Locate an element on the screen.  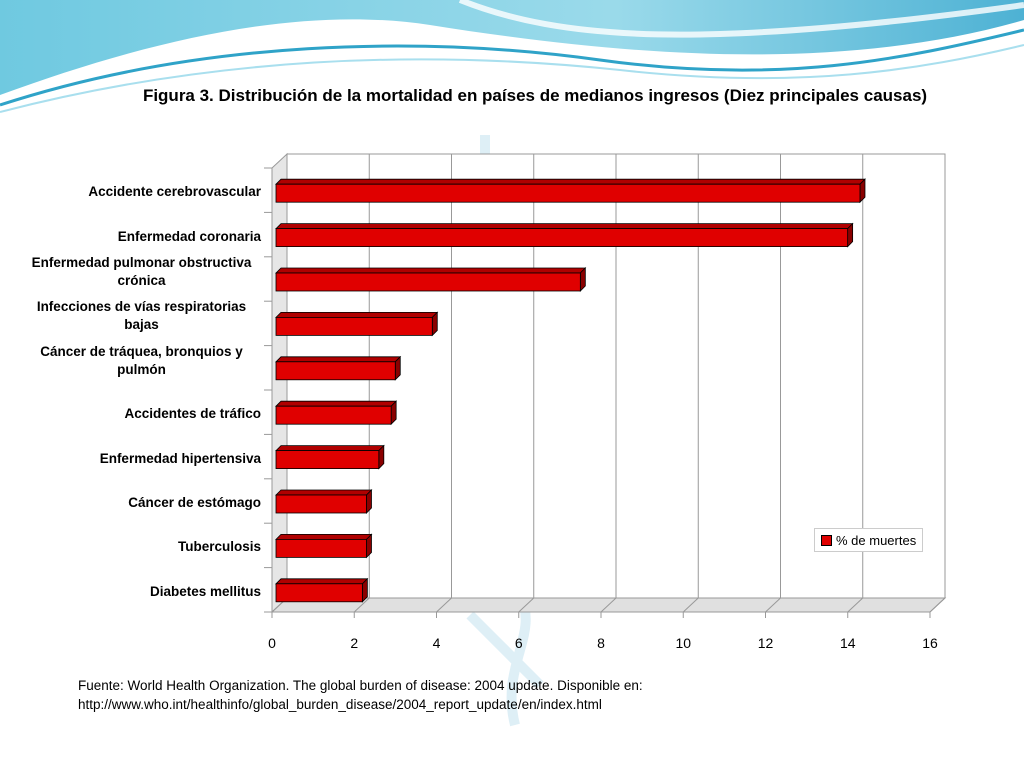
x-tick-label: 16 is located at coordinates (930, 643).